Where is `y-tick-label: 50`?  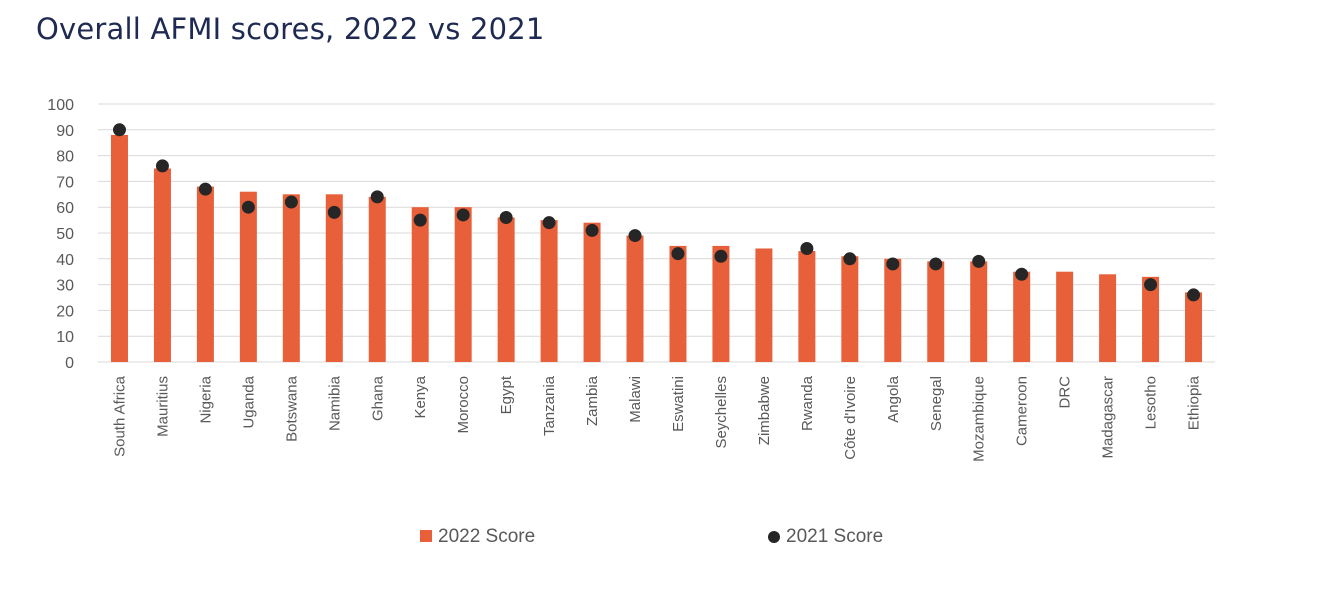
y-tick-label: 50 is located at coordinates (65, 234).